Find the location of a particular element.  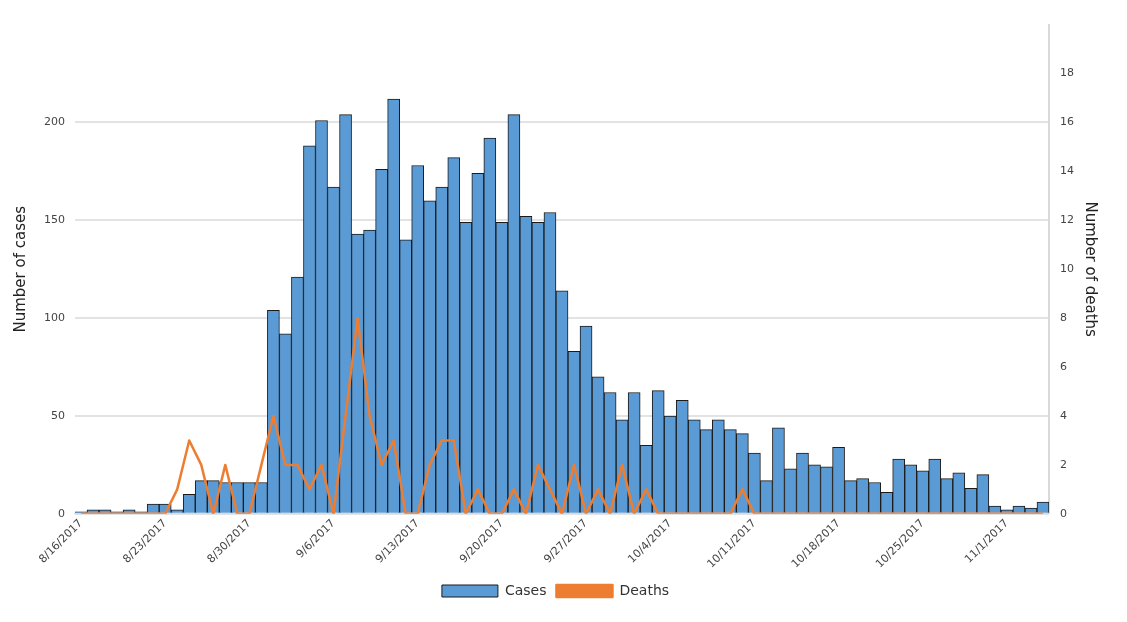

y-tick-label: 200 is located at coordinates (54, 122).